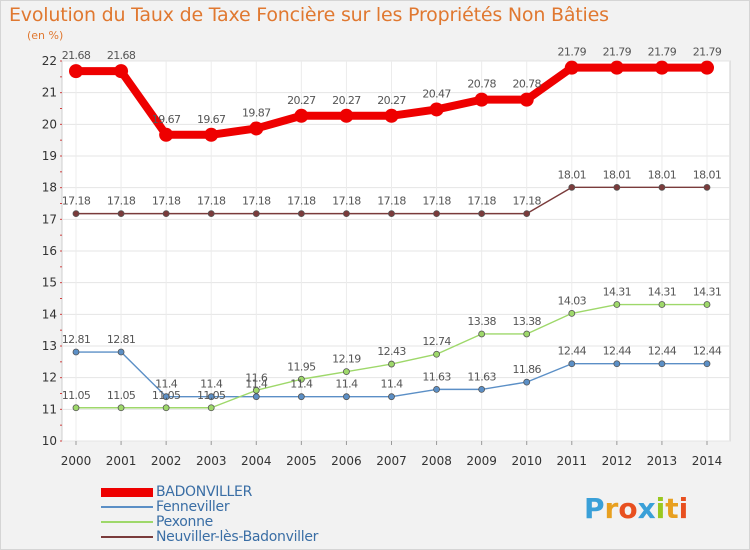 The height and width of the screenshot is (550, 750). What do you see at coordinates (184, 522) in the screenshot?
I see `legend-label: Pexonne` at bounding box center [184, 522].